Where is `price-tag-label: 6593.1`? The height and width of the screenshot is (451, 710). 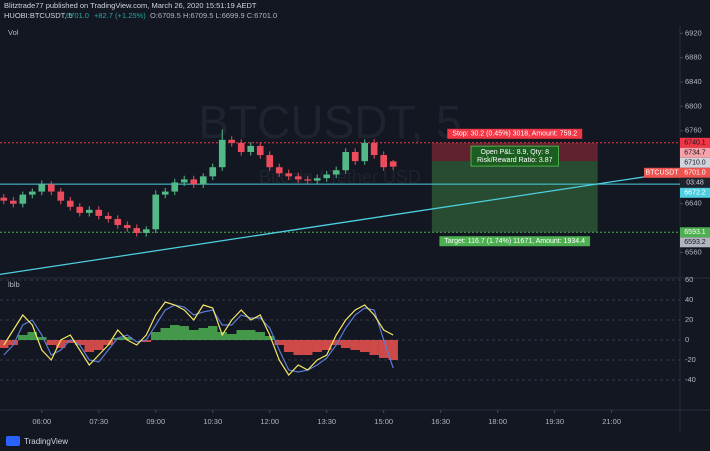 price-tag-label: 6593.1 is located at coordinates (695, 232).